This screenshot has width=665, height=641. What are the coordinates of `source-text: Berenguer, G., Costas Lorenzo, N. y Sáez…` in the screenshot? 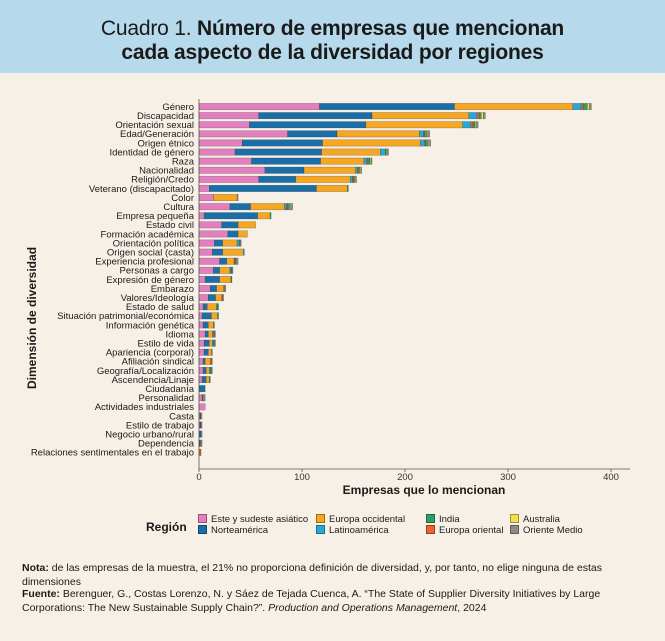 It's located at (311, 601).